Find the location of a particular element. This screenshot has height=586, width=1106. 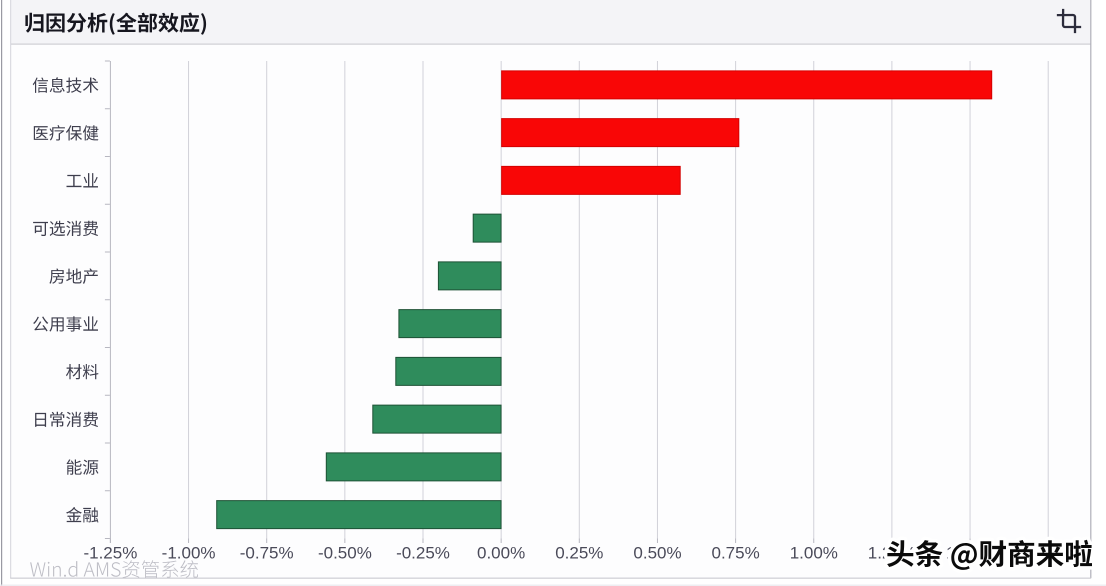

svg-text: 1.00% is located at coordinates (814, 553).